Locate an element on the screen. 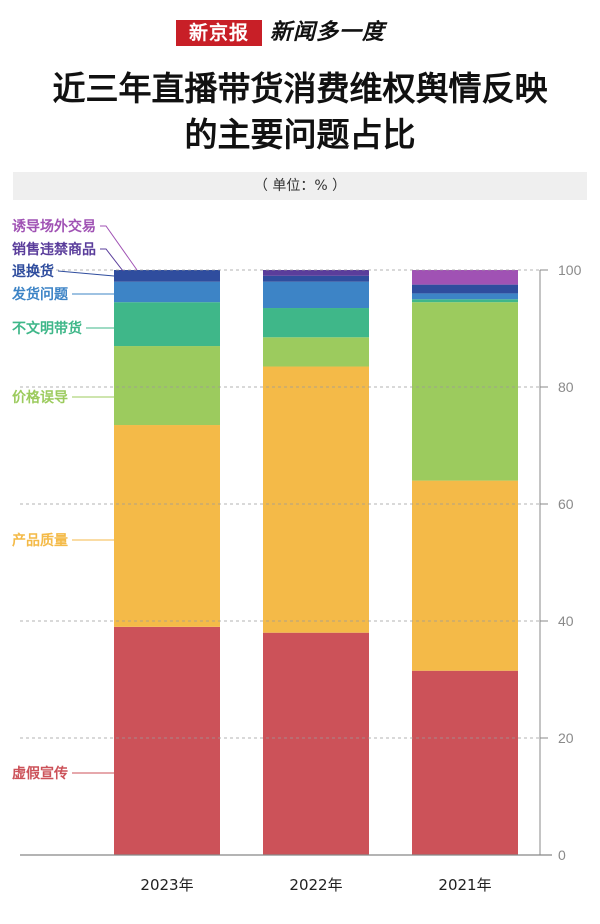  legend-label: 产品质量 is located at coordinates (40, 540).